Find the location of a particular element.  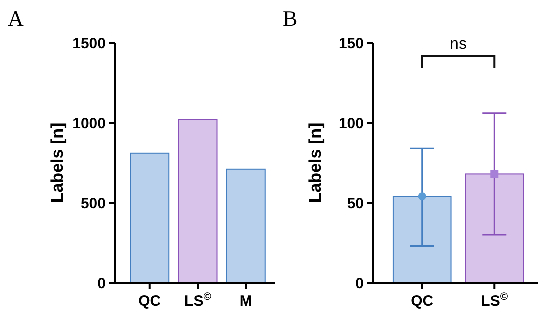

chart-title: B is located at coordinates (290, 18).